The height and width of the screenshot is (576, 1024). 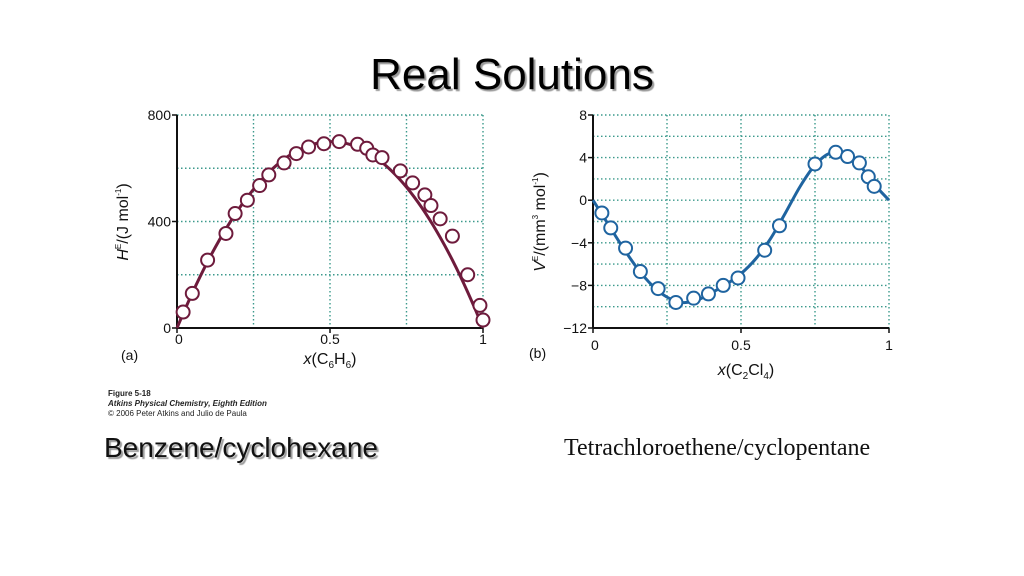 I want to click on y-tick-label: −4, so click(x=579, y=243).